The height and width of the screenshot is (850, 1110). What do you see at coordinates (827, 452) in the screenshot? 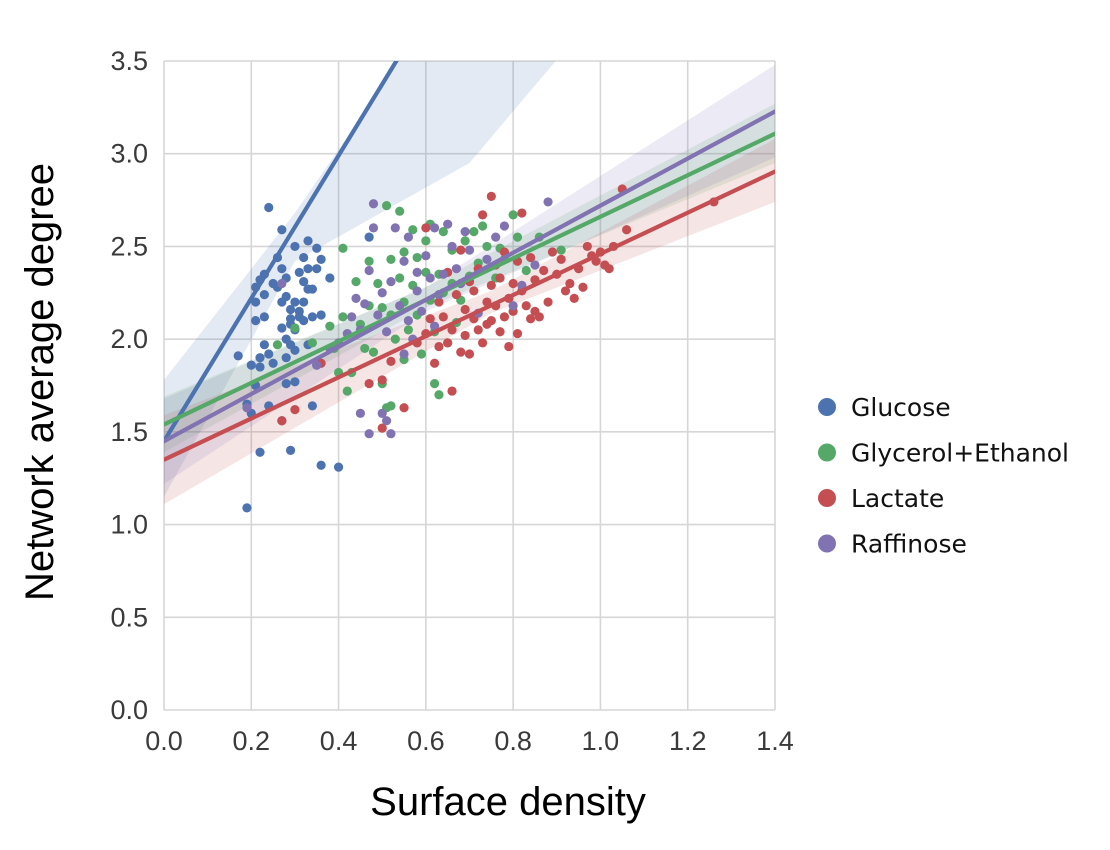
I see `legend-marker-glycerol-ethanol` at bounding box center [827, 452].